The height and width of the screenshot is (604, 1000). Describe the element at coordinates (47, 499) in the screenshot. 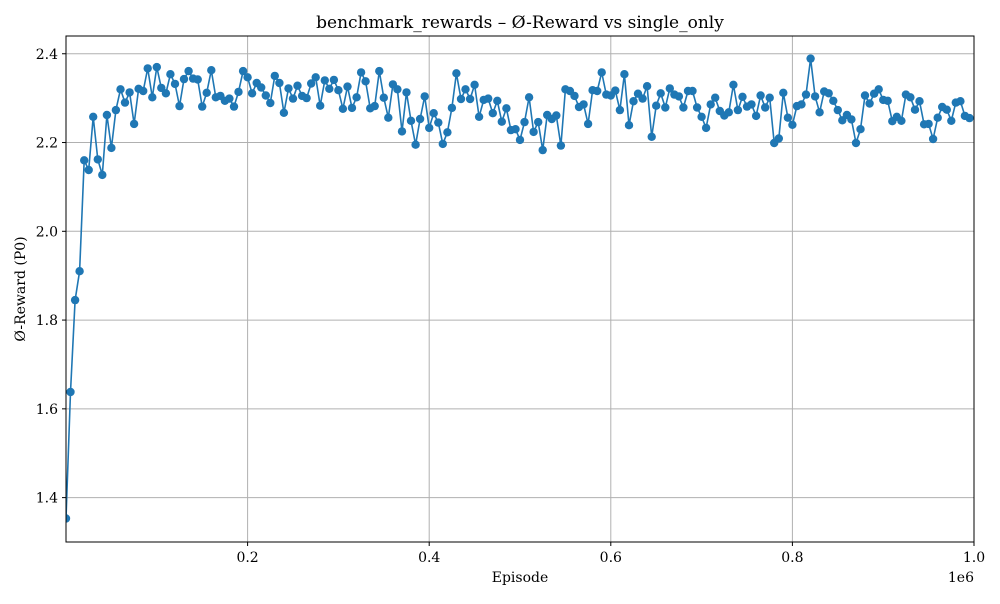

I see `y-tick-label: 1.4` at that location.